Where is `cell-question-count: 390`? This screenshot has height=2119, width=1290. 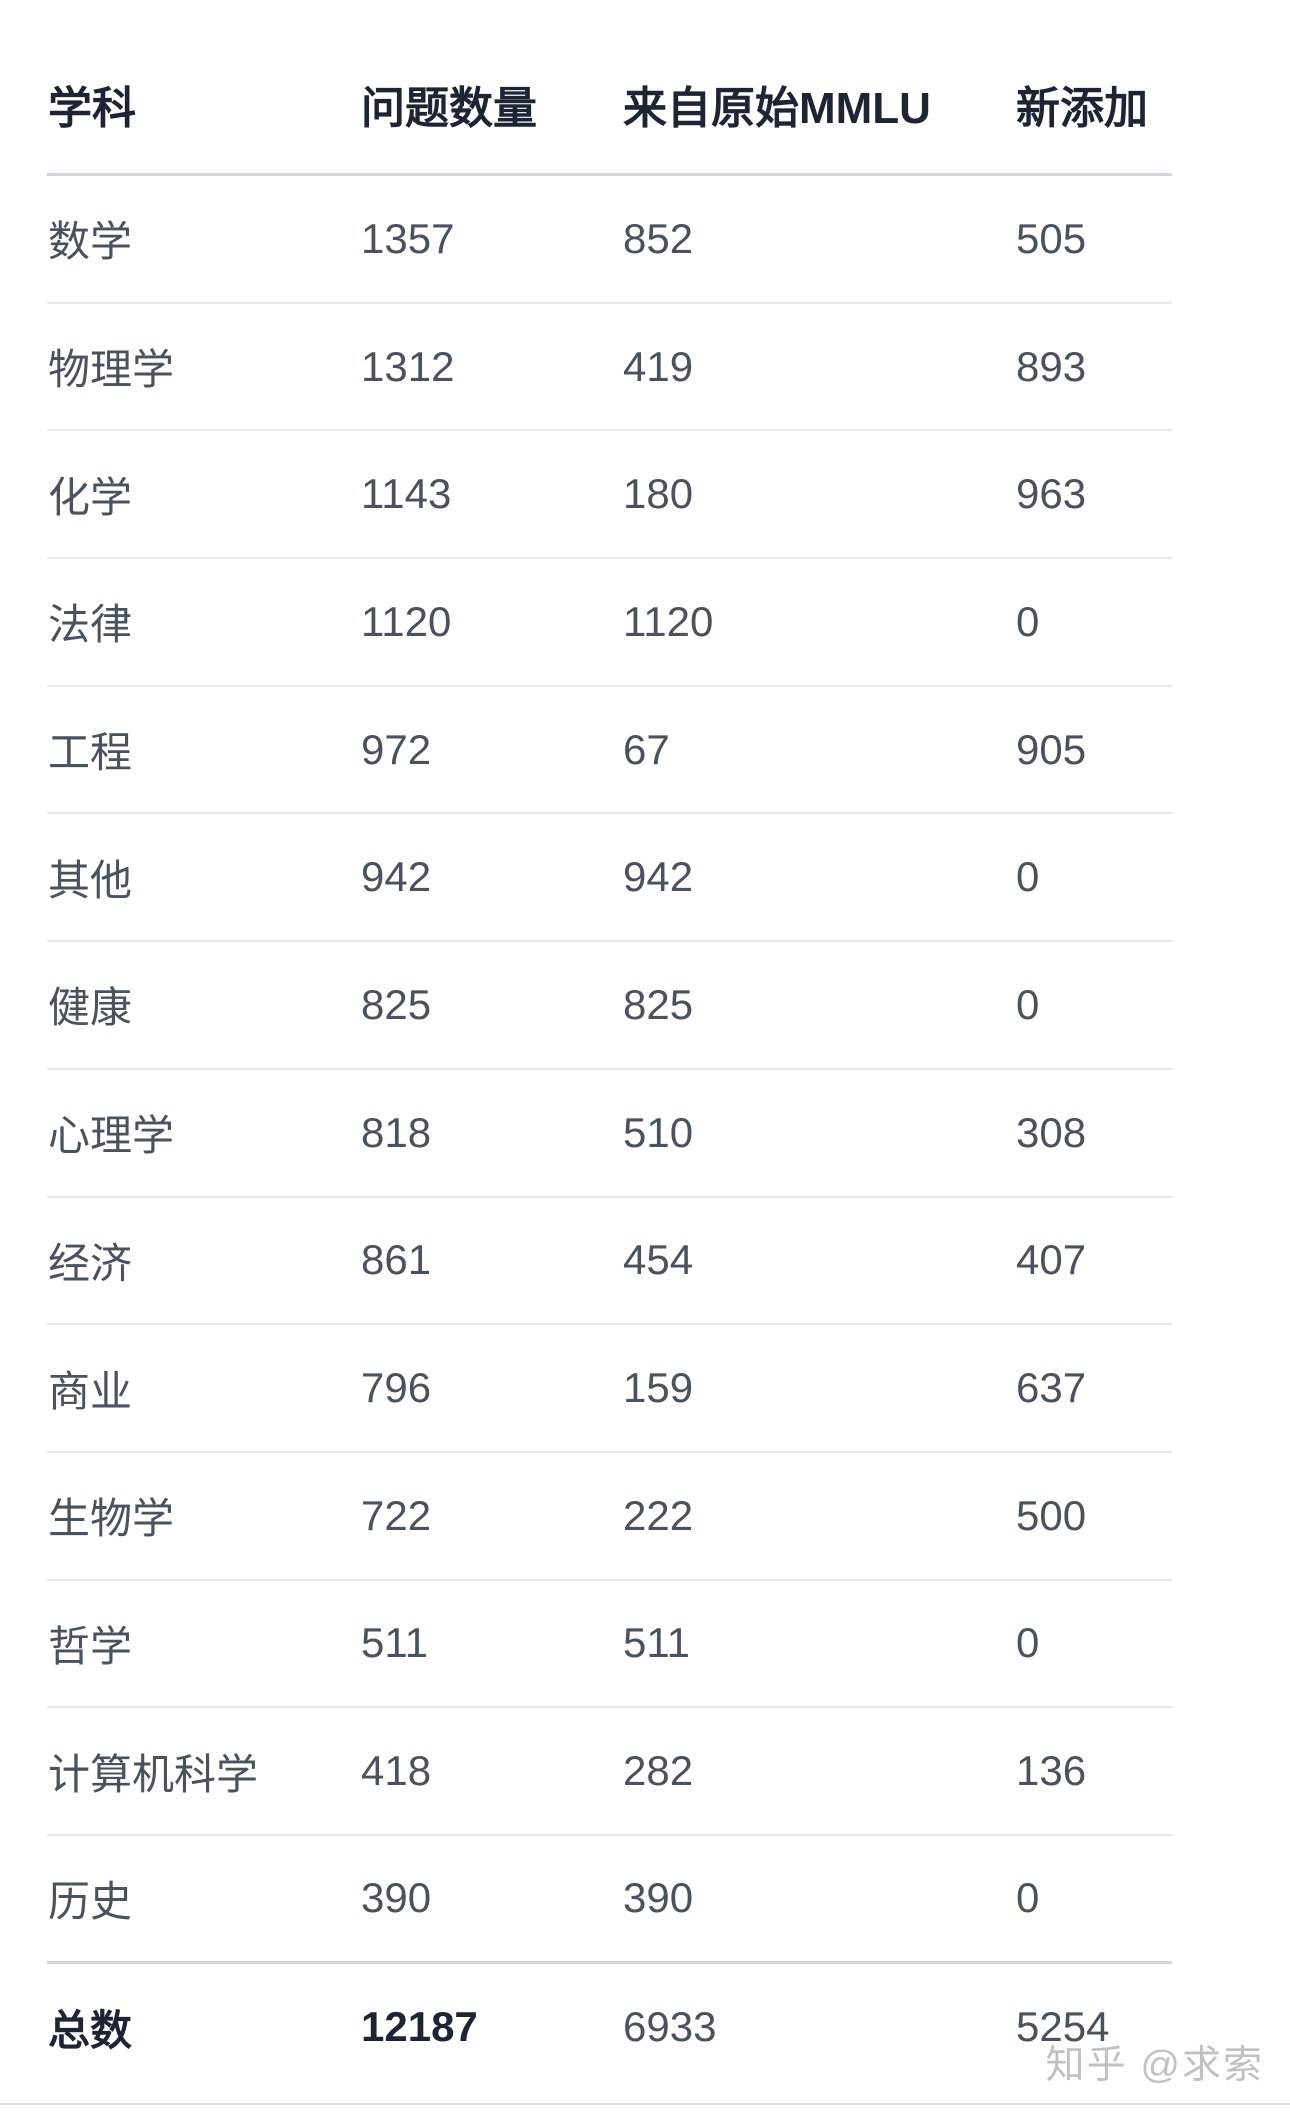 cell-question-count: 390 is located at coordinates (396, 1898).